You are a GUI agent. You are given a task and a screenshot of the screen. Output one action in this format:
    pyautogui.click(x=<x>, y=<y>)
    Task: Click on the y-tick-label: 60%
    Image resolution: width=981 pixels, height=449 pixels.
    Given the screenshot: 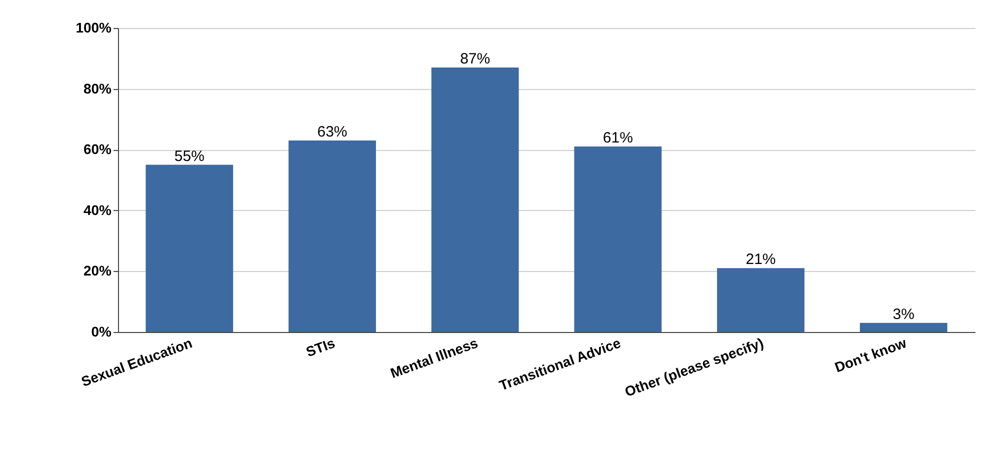 What is the action you would take?
    pyautogui.click(x=97, y=149)
    